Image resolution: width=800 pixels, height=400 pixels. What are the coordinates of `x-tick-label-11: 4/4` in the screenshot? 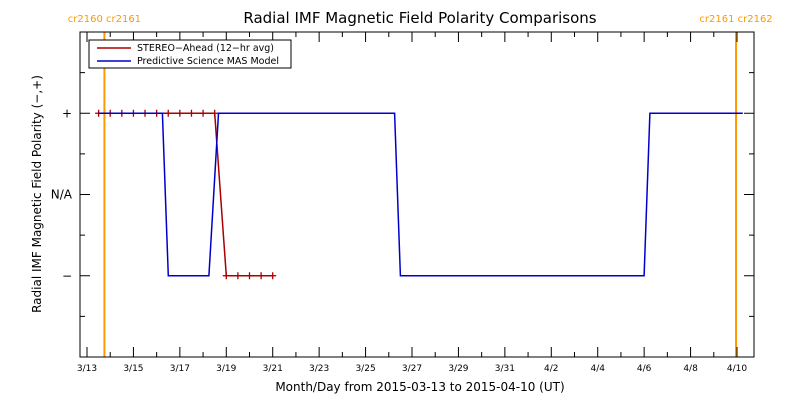 It's located at (597, 369).